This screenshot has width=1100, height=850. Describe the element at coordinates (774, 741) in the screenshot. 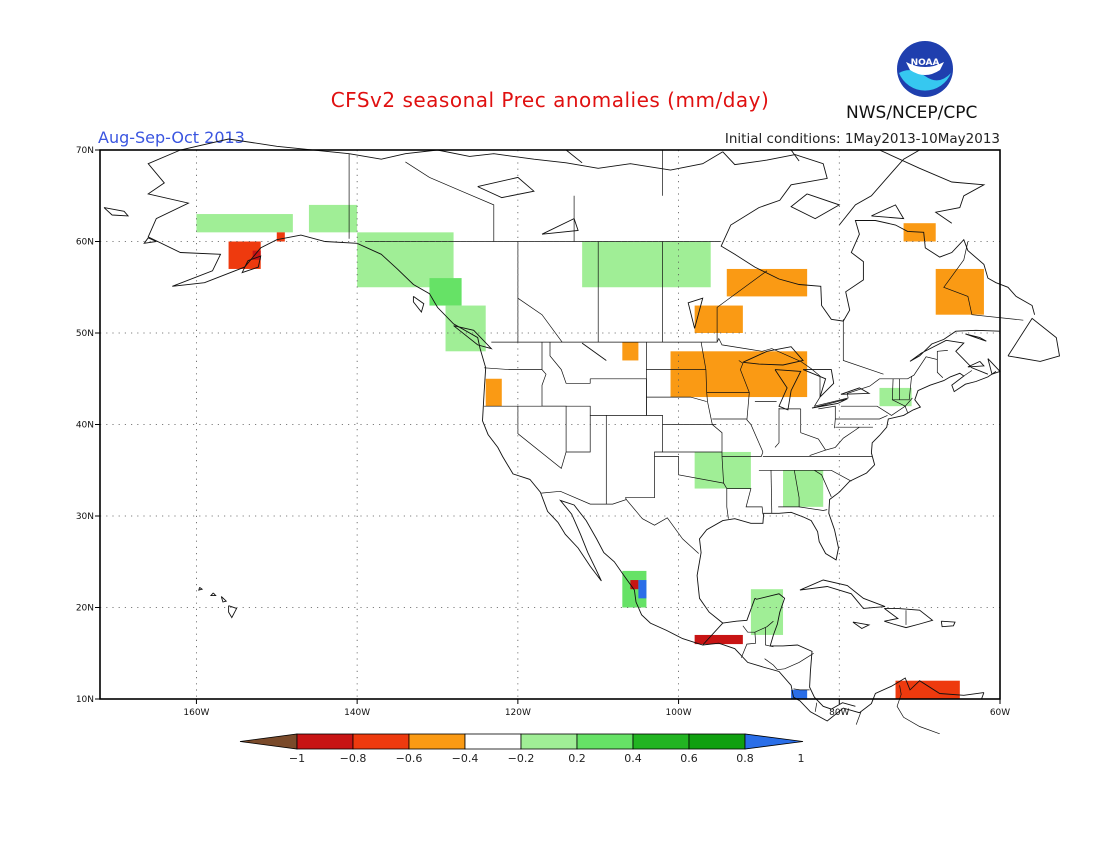

I see `colorbar-high-arrow` at that location.